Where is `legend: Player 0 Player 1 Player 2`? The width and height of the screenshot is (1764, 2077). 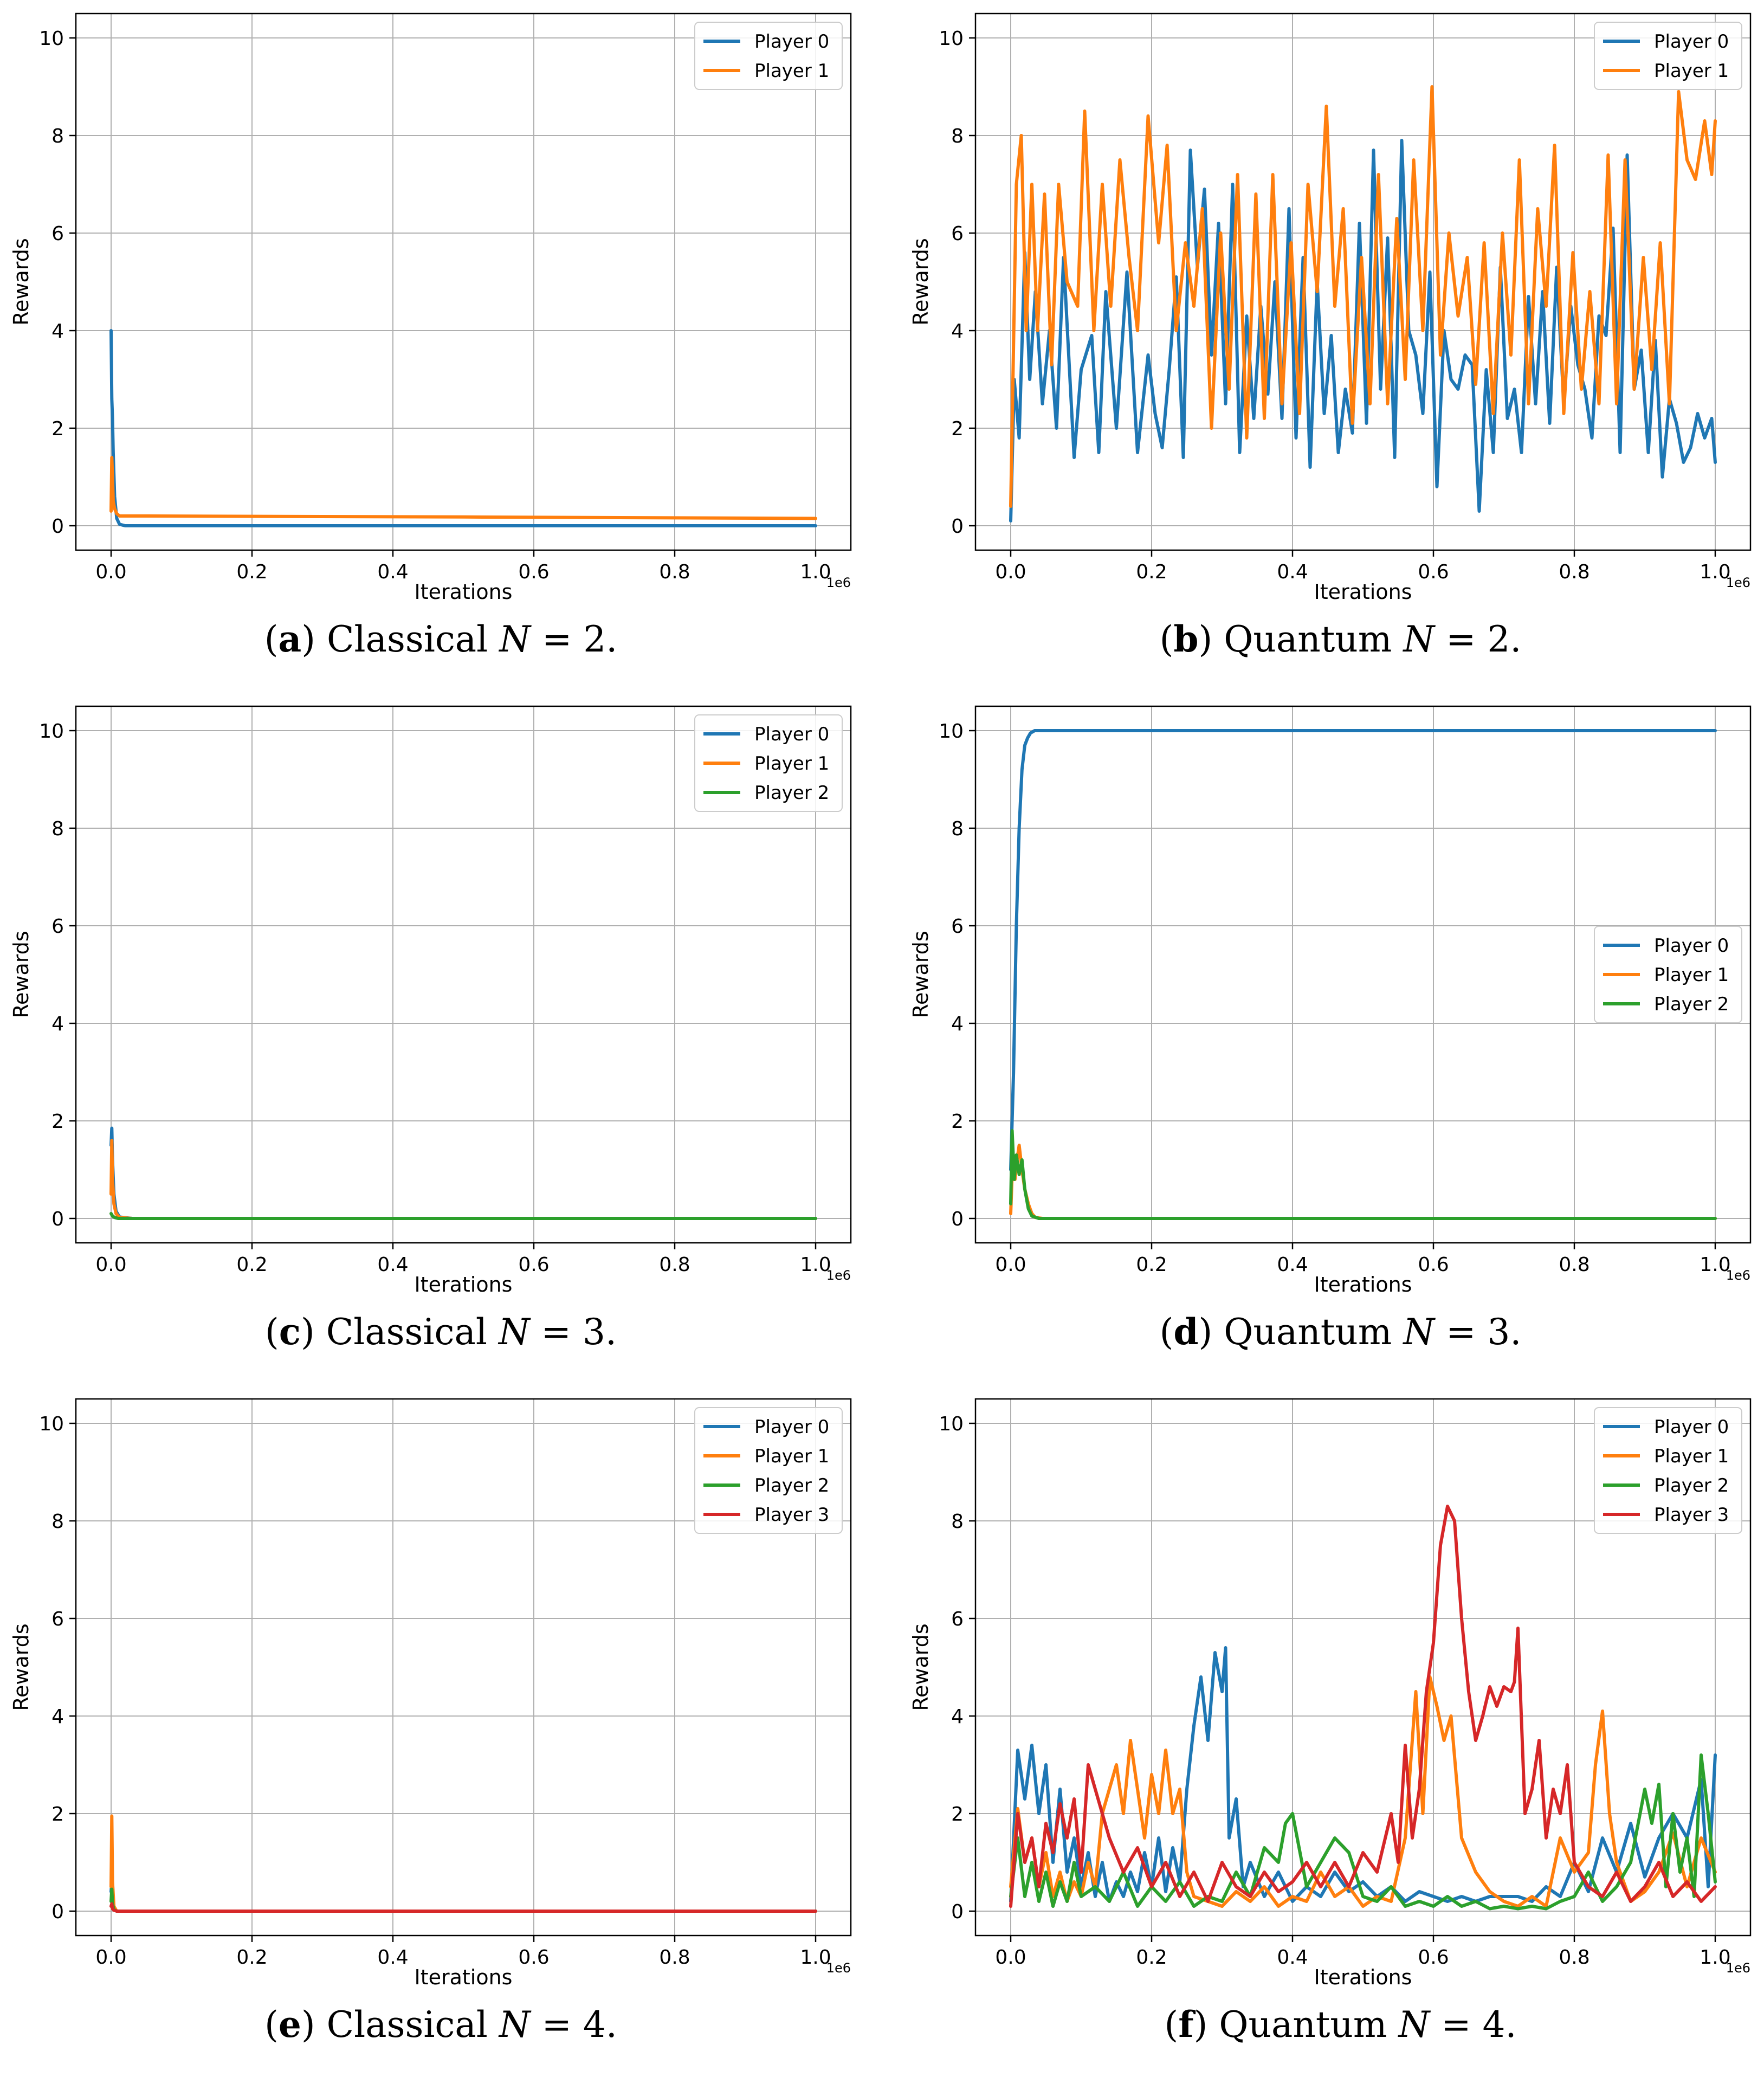
legend: Player 0 Player 1 Player 2 is located at coordinates (769, 763).